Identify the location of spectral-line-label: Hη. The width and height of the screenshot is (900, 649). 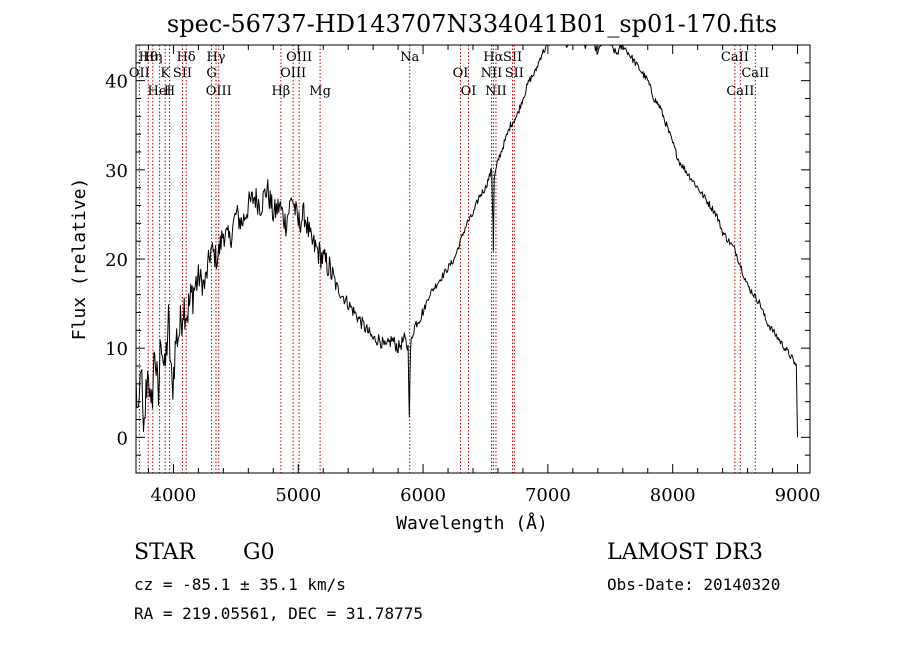
(152, 57).